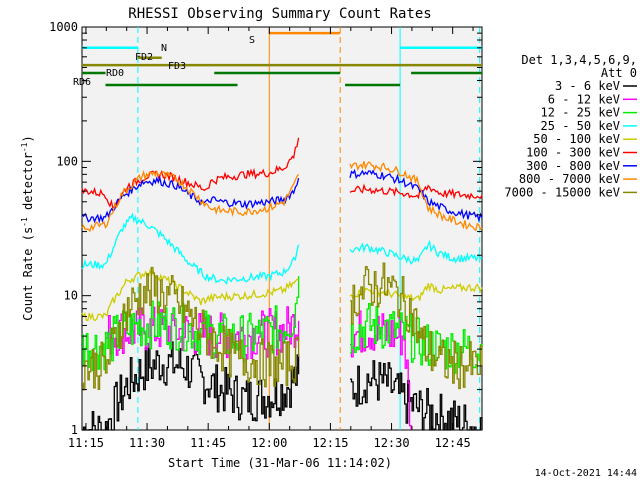 This screenshot has width=640, height=480. What do you see at coordinates (164, 48) in the screenshot?
I see `flag-label-n: N` at bounding box center [164, 48].